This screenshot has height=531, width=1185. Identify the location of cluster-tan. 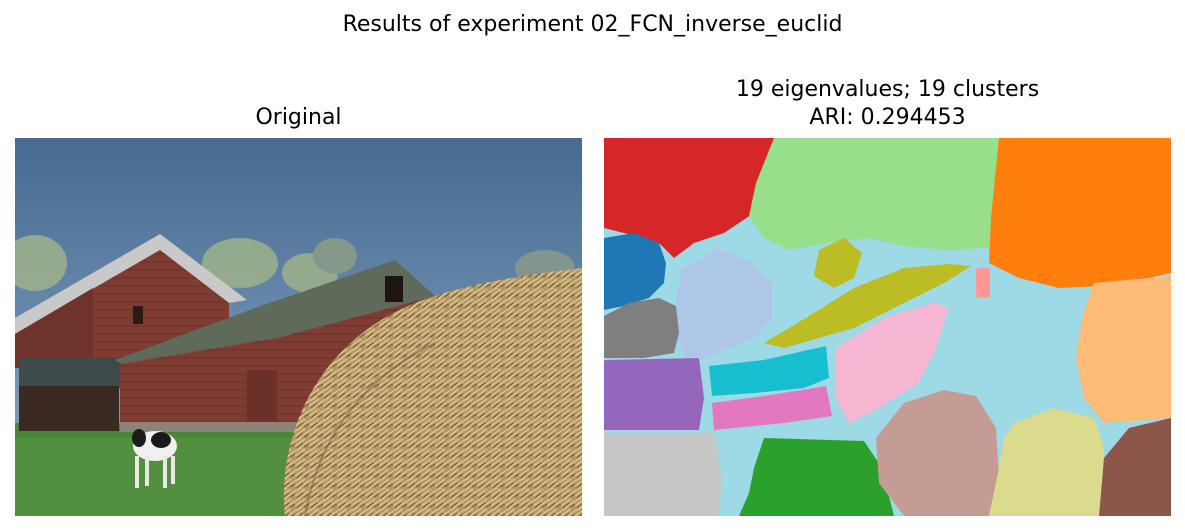
(937, 453).